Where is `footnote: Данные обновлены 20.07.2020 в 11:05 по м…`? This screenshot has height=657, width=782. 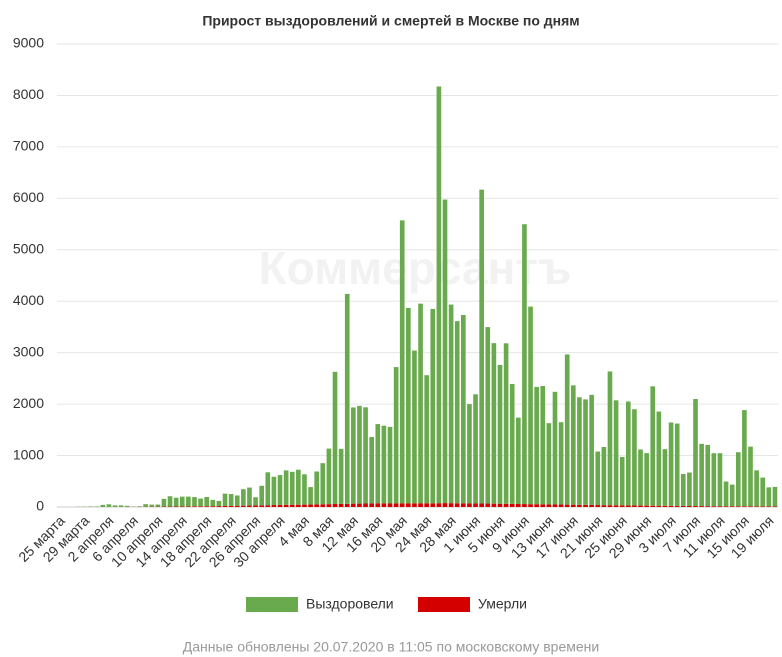
footnote: Данные обновлены 20.07.2020 в 11:05 по м… is located at coordinates (391, 647).